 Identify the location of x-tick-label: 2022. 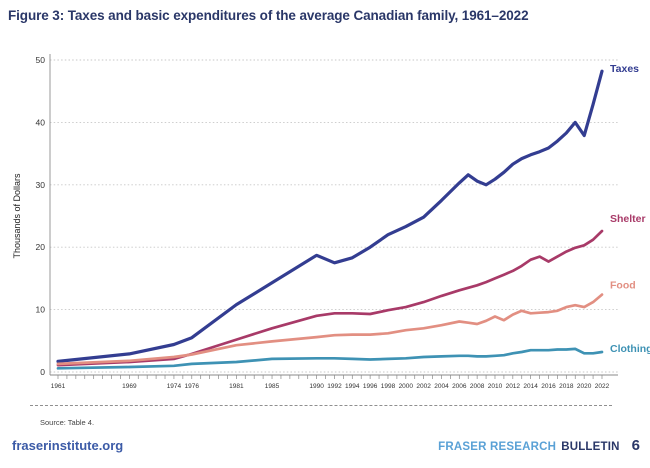
(602, 386).